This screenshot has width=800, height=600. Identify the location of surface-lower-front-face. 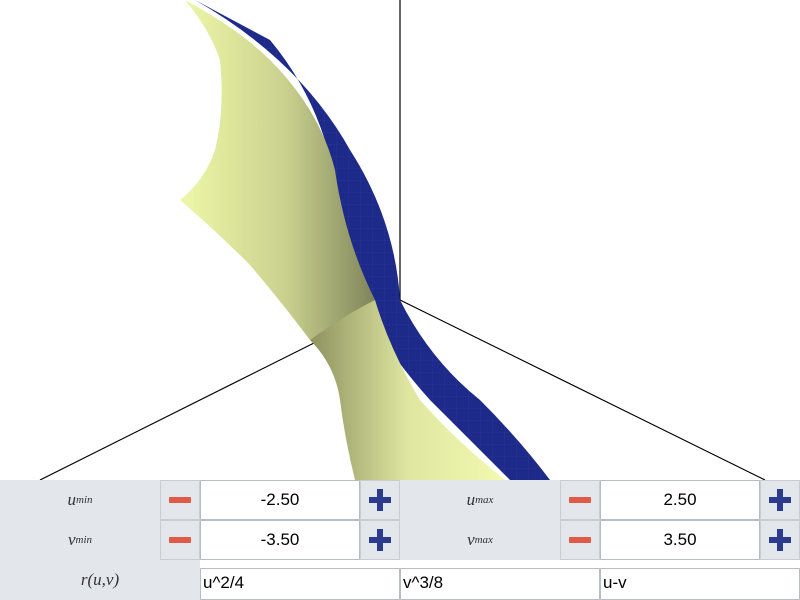
(407, 390).